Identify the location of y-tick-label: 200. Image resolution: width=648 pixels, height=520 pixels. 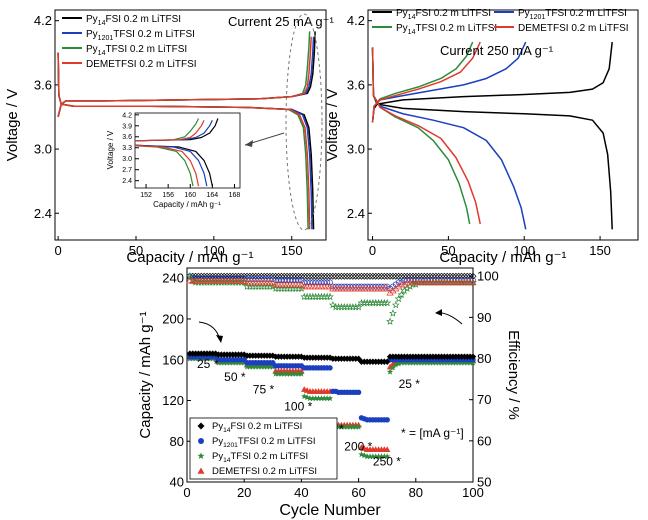
(173, 319).